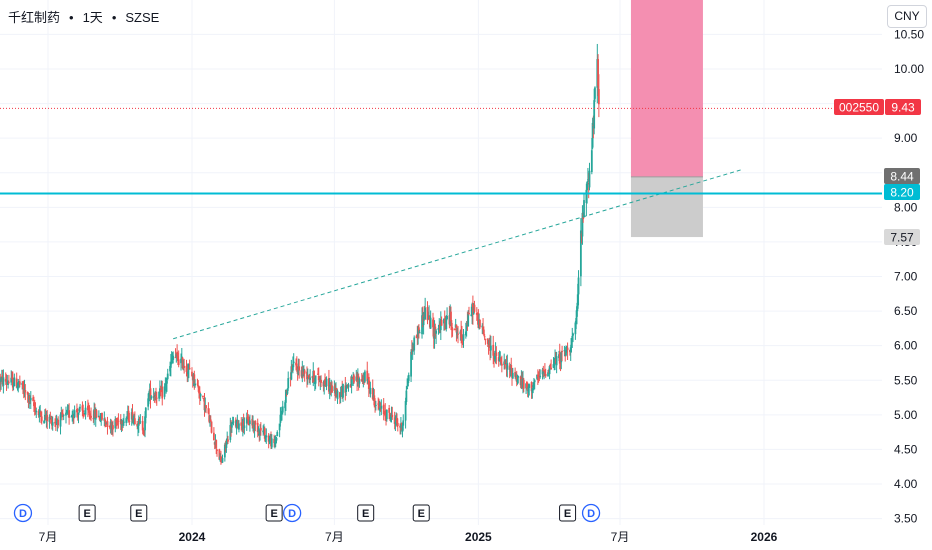 This screenshot has height=550, width=932. What do you see at coordinates (666, 207) in the screenshot?
I see `stop-zone` at bounding box center [666, 207].